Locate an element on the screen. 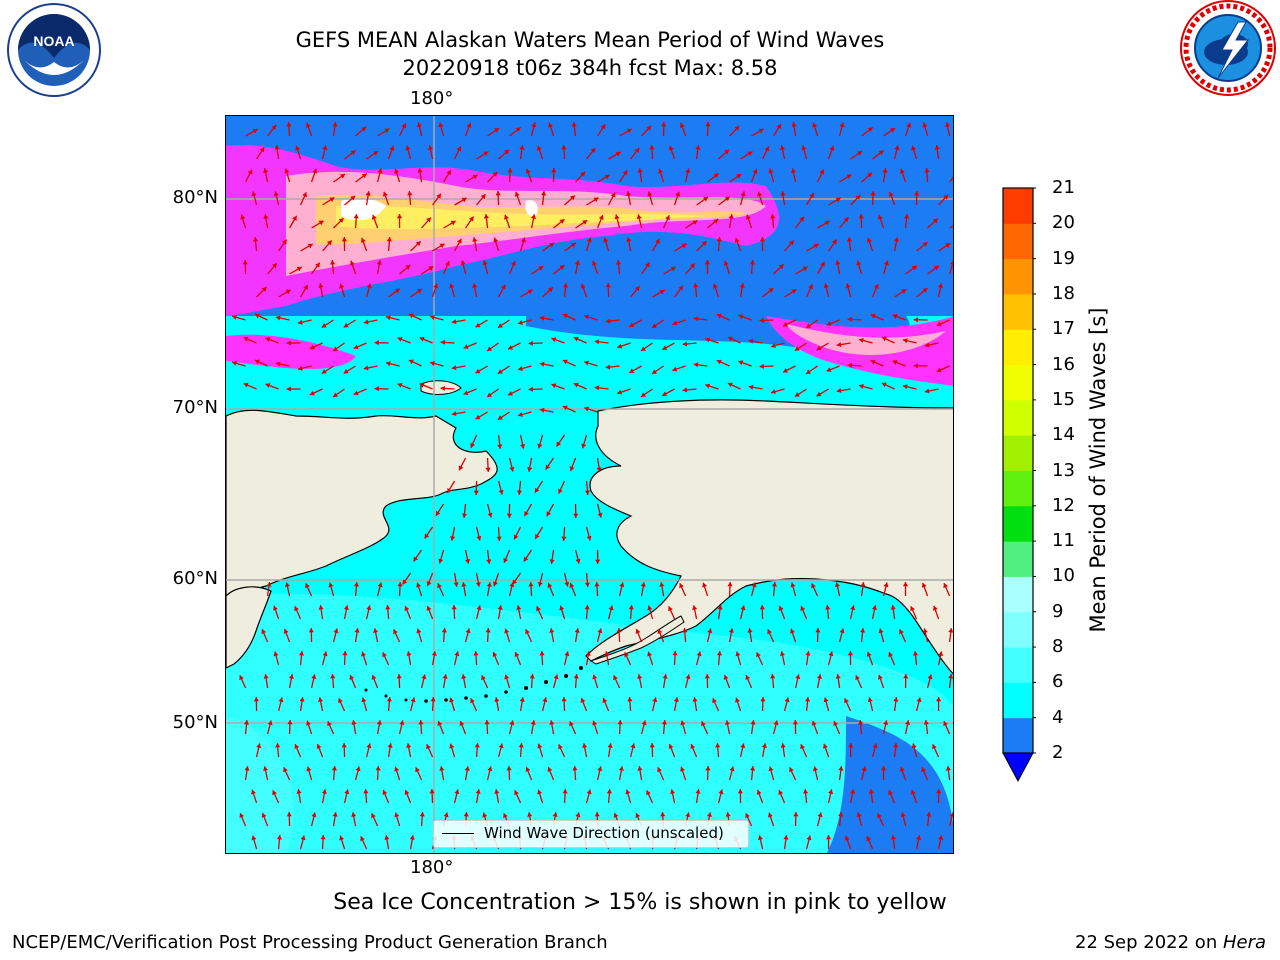 The height and width of the screenshot is (960, 1280). colorbar-tick-label: 15 is located at coordinates (1063, 399).